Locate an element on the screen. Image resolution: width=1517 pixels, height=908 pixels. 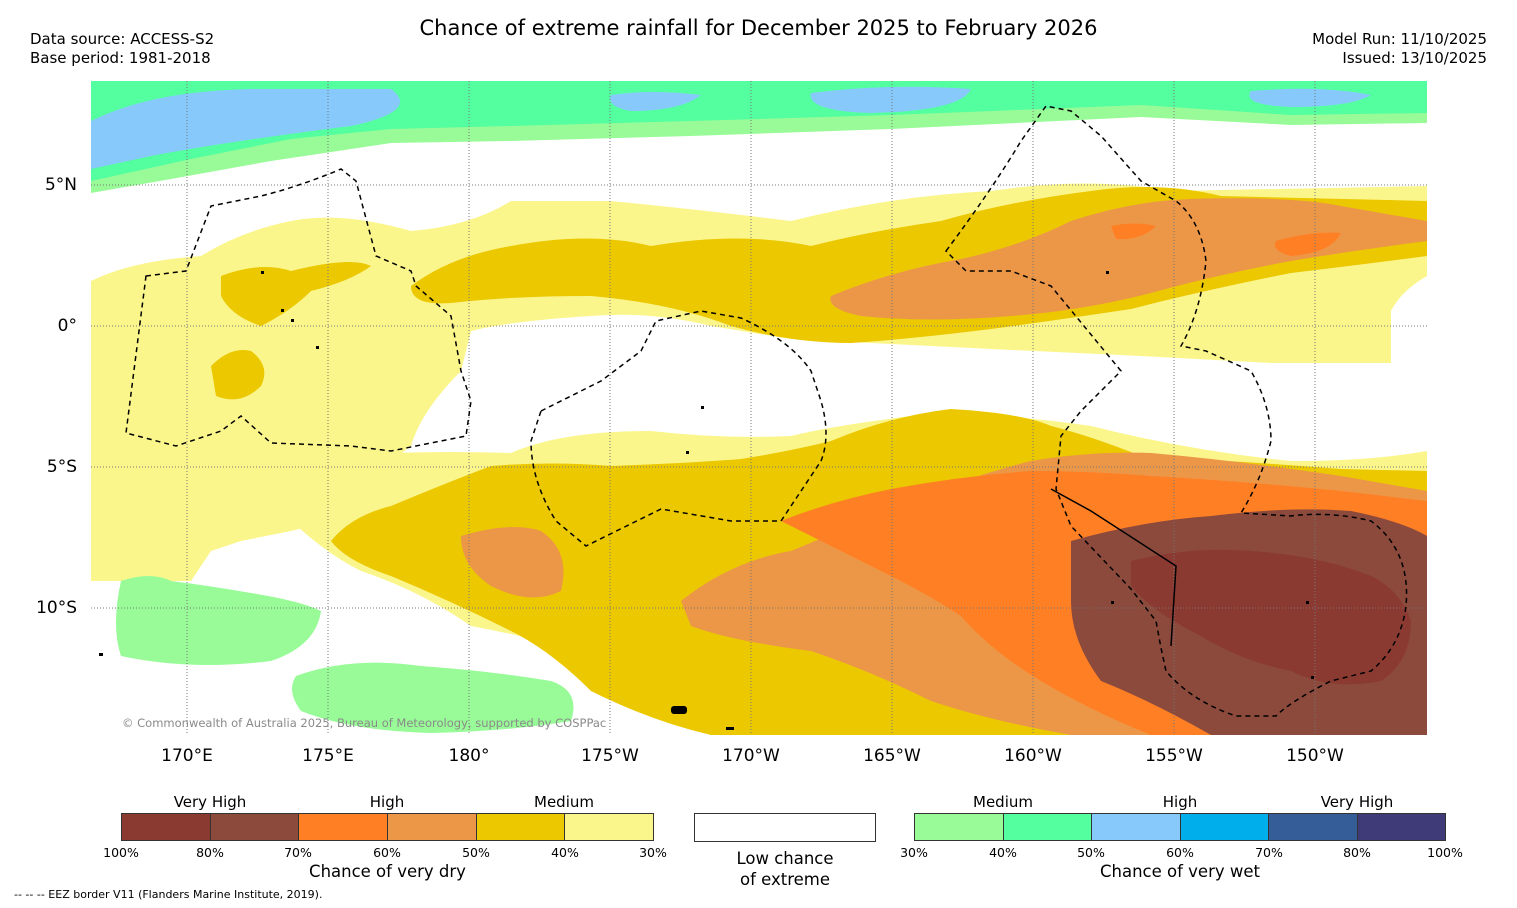
wet-tick: 100% is located at coordinates (1445, 852).